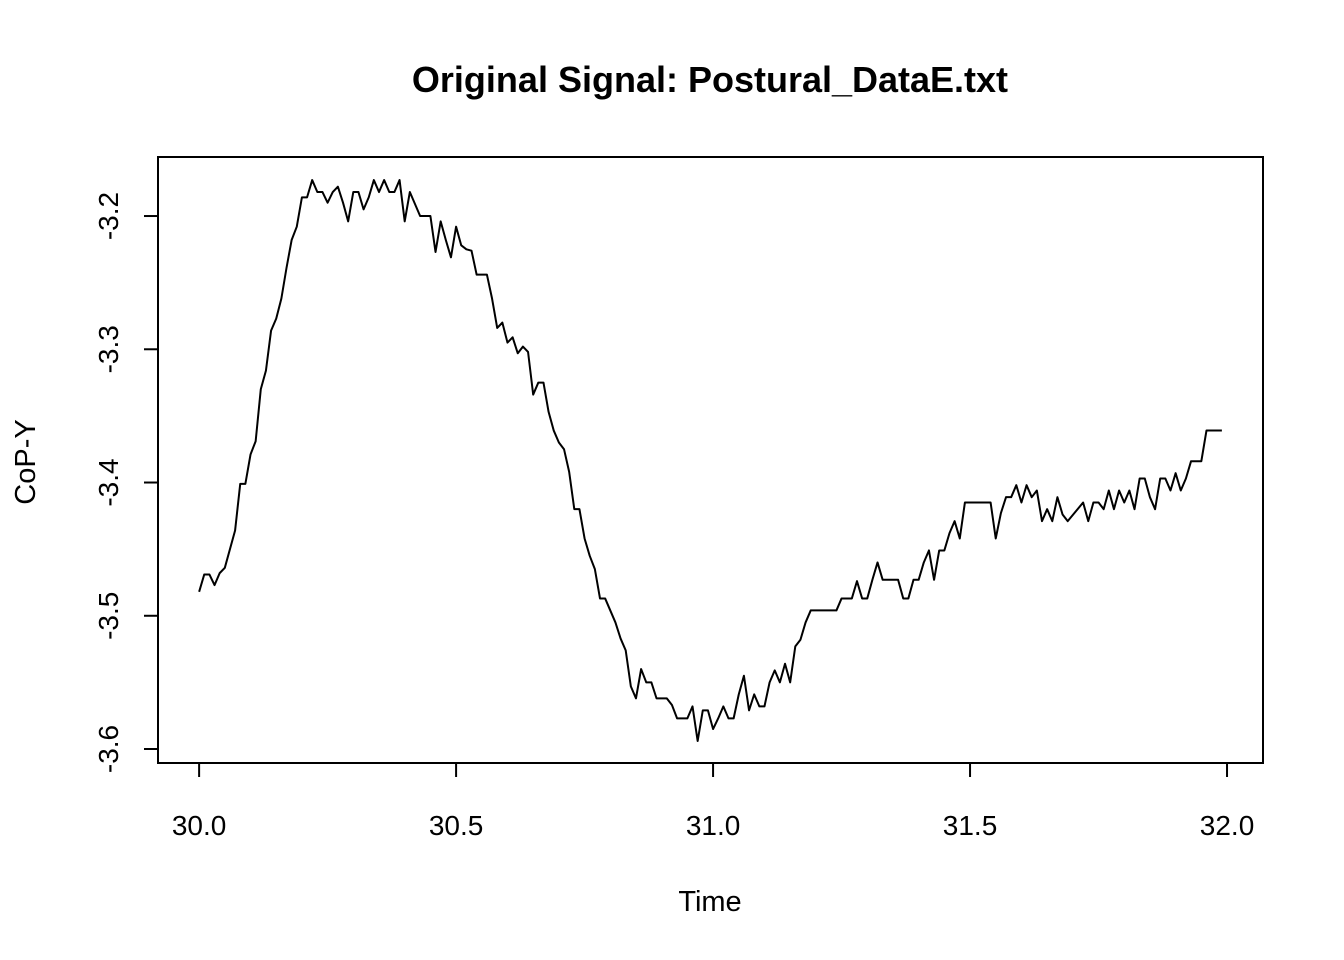 This screenshot has width=1344, height=960. What do you see at coordinates (456, 825) in the screenshot?
I see `x-tick-label: 30.5` at bounding box center [456, 825].